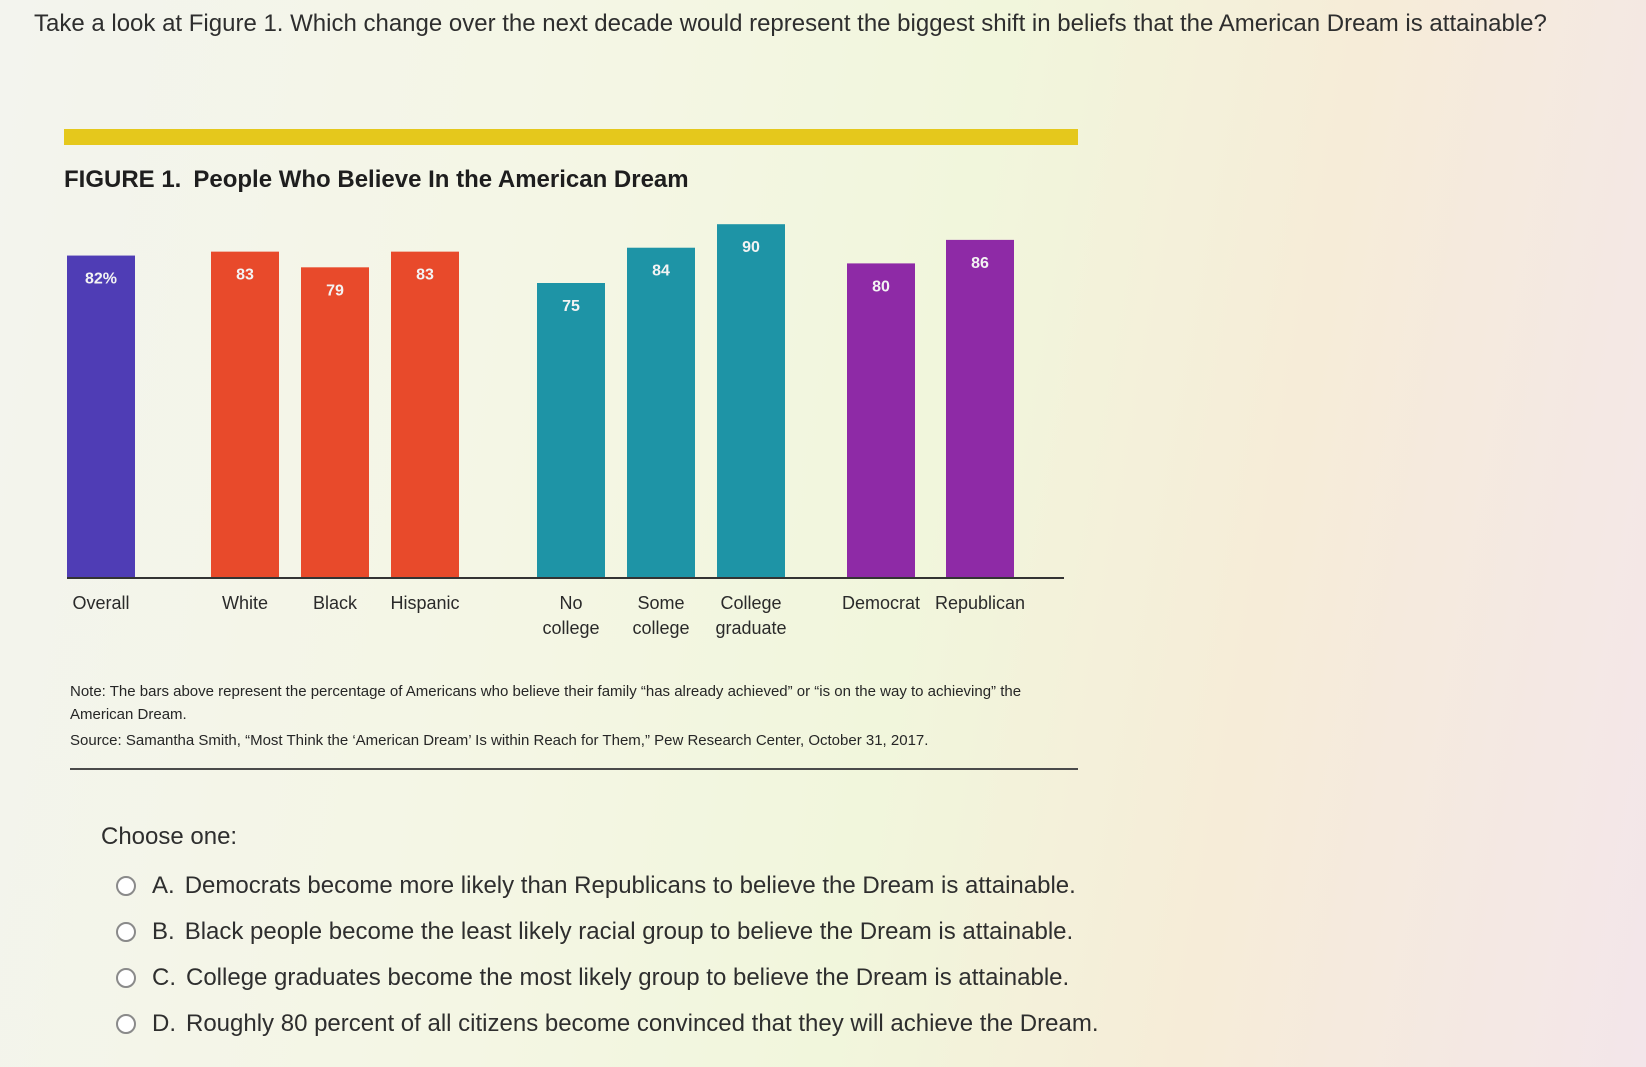 The height and width of the screenshot is (1067, 1646). Describe the element at coordinates (245, 414) in the screenshot. I see `bar-white` at that location.